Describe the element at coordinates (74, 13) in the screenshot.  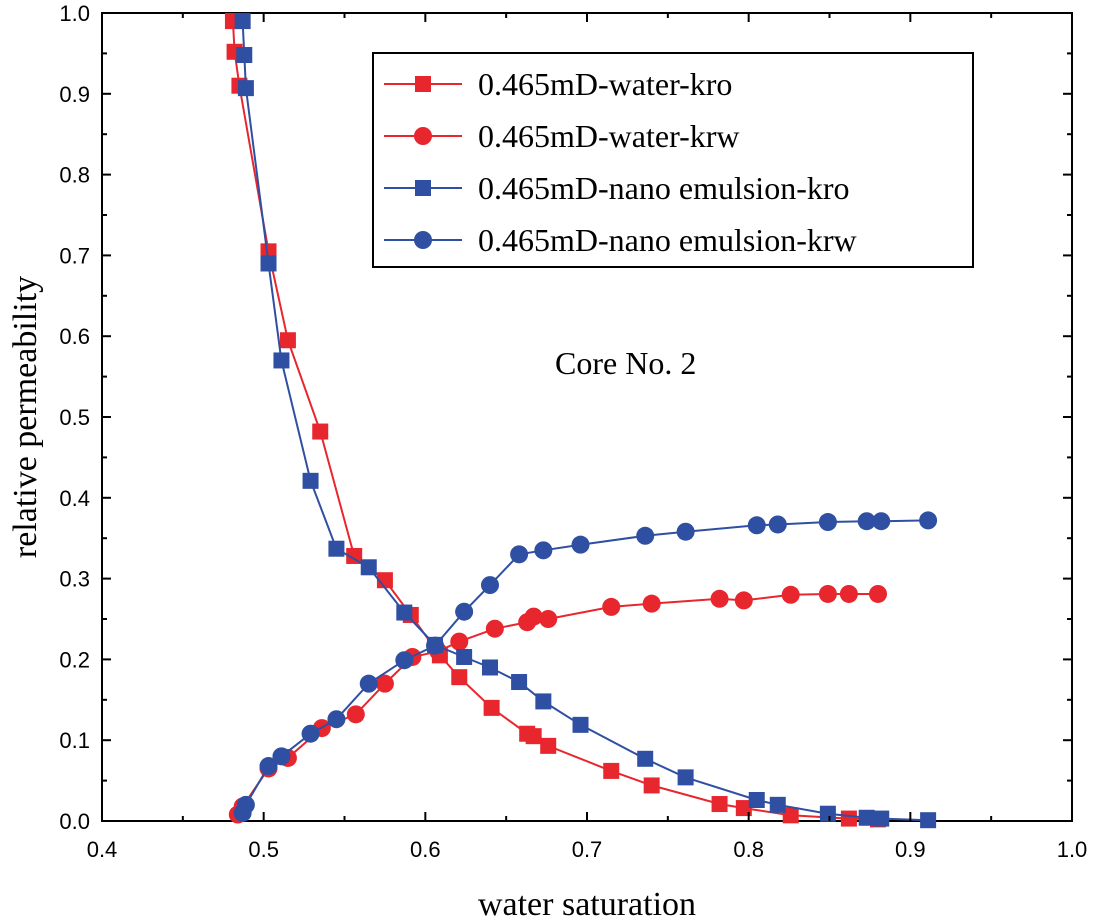
I see `y-tick-label: 1.0` at that location.